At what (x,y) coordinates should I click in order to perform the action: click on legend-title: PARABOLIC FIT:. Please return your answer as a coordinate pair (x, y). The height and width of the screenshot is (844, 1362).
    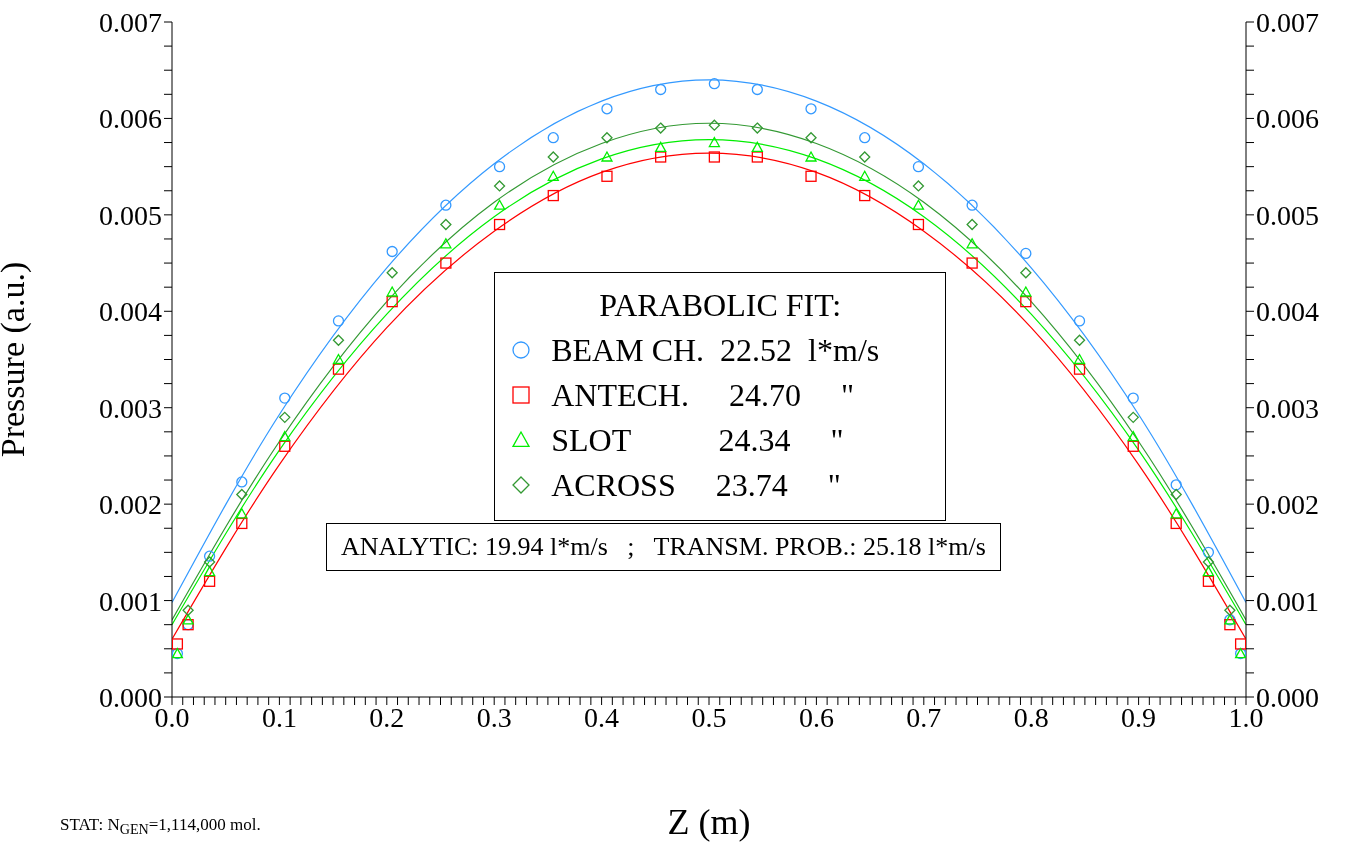
    Looking at the image, I should click on (720, 305).